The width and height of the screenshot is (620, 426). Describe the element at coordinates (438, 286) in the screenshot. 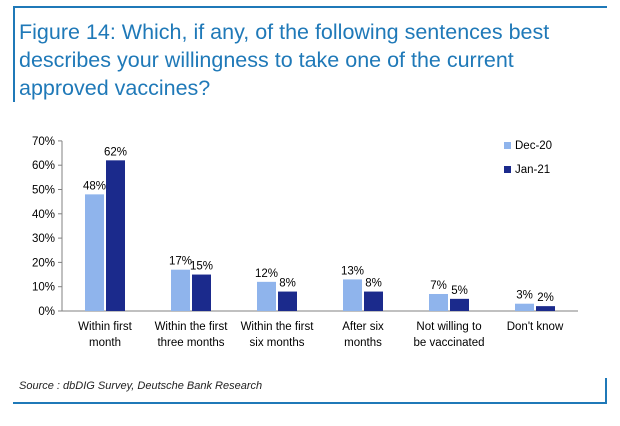

I see `data-label: 7%` at that location.